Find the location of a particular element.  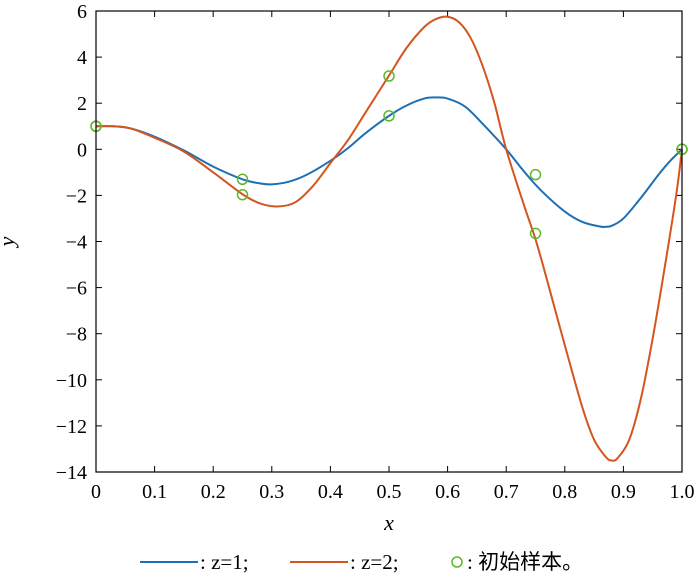

x-tick-label: 0.6 is located at coordinates (447, 492).